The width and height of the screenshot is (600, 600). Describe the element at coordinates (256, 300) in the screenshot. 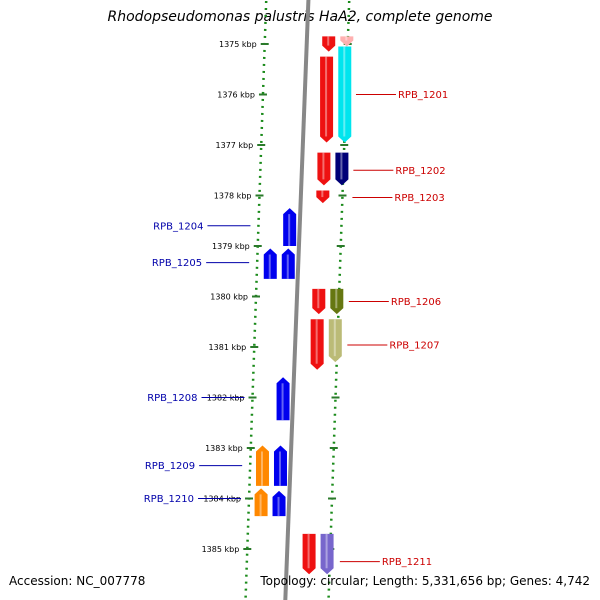

I see `left-dotted-track` at that location.